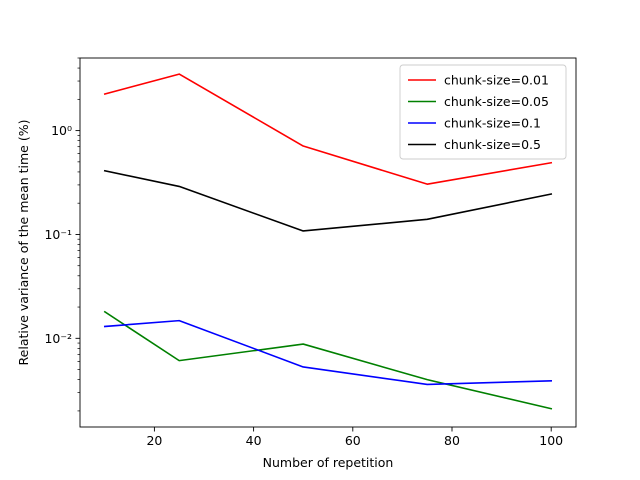 This screenshot has width=640, height=480. I want to click on legend-label-0: chunk-size=0.01, so click(496, 80).